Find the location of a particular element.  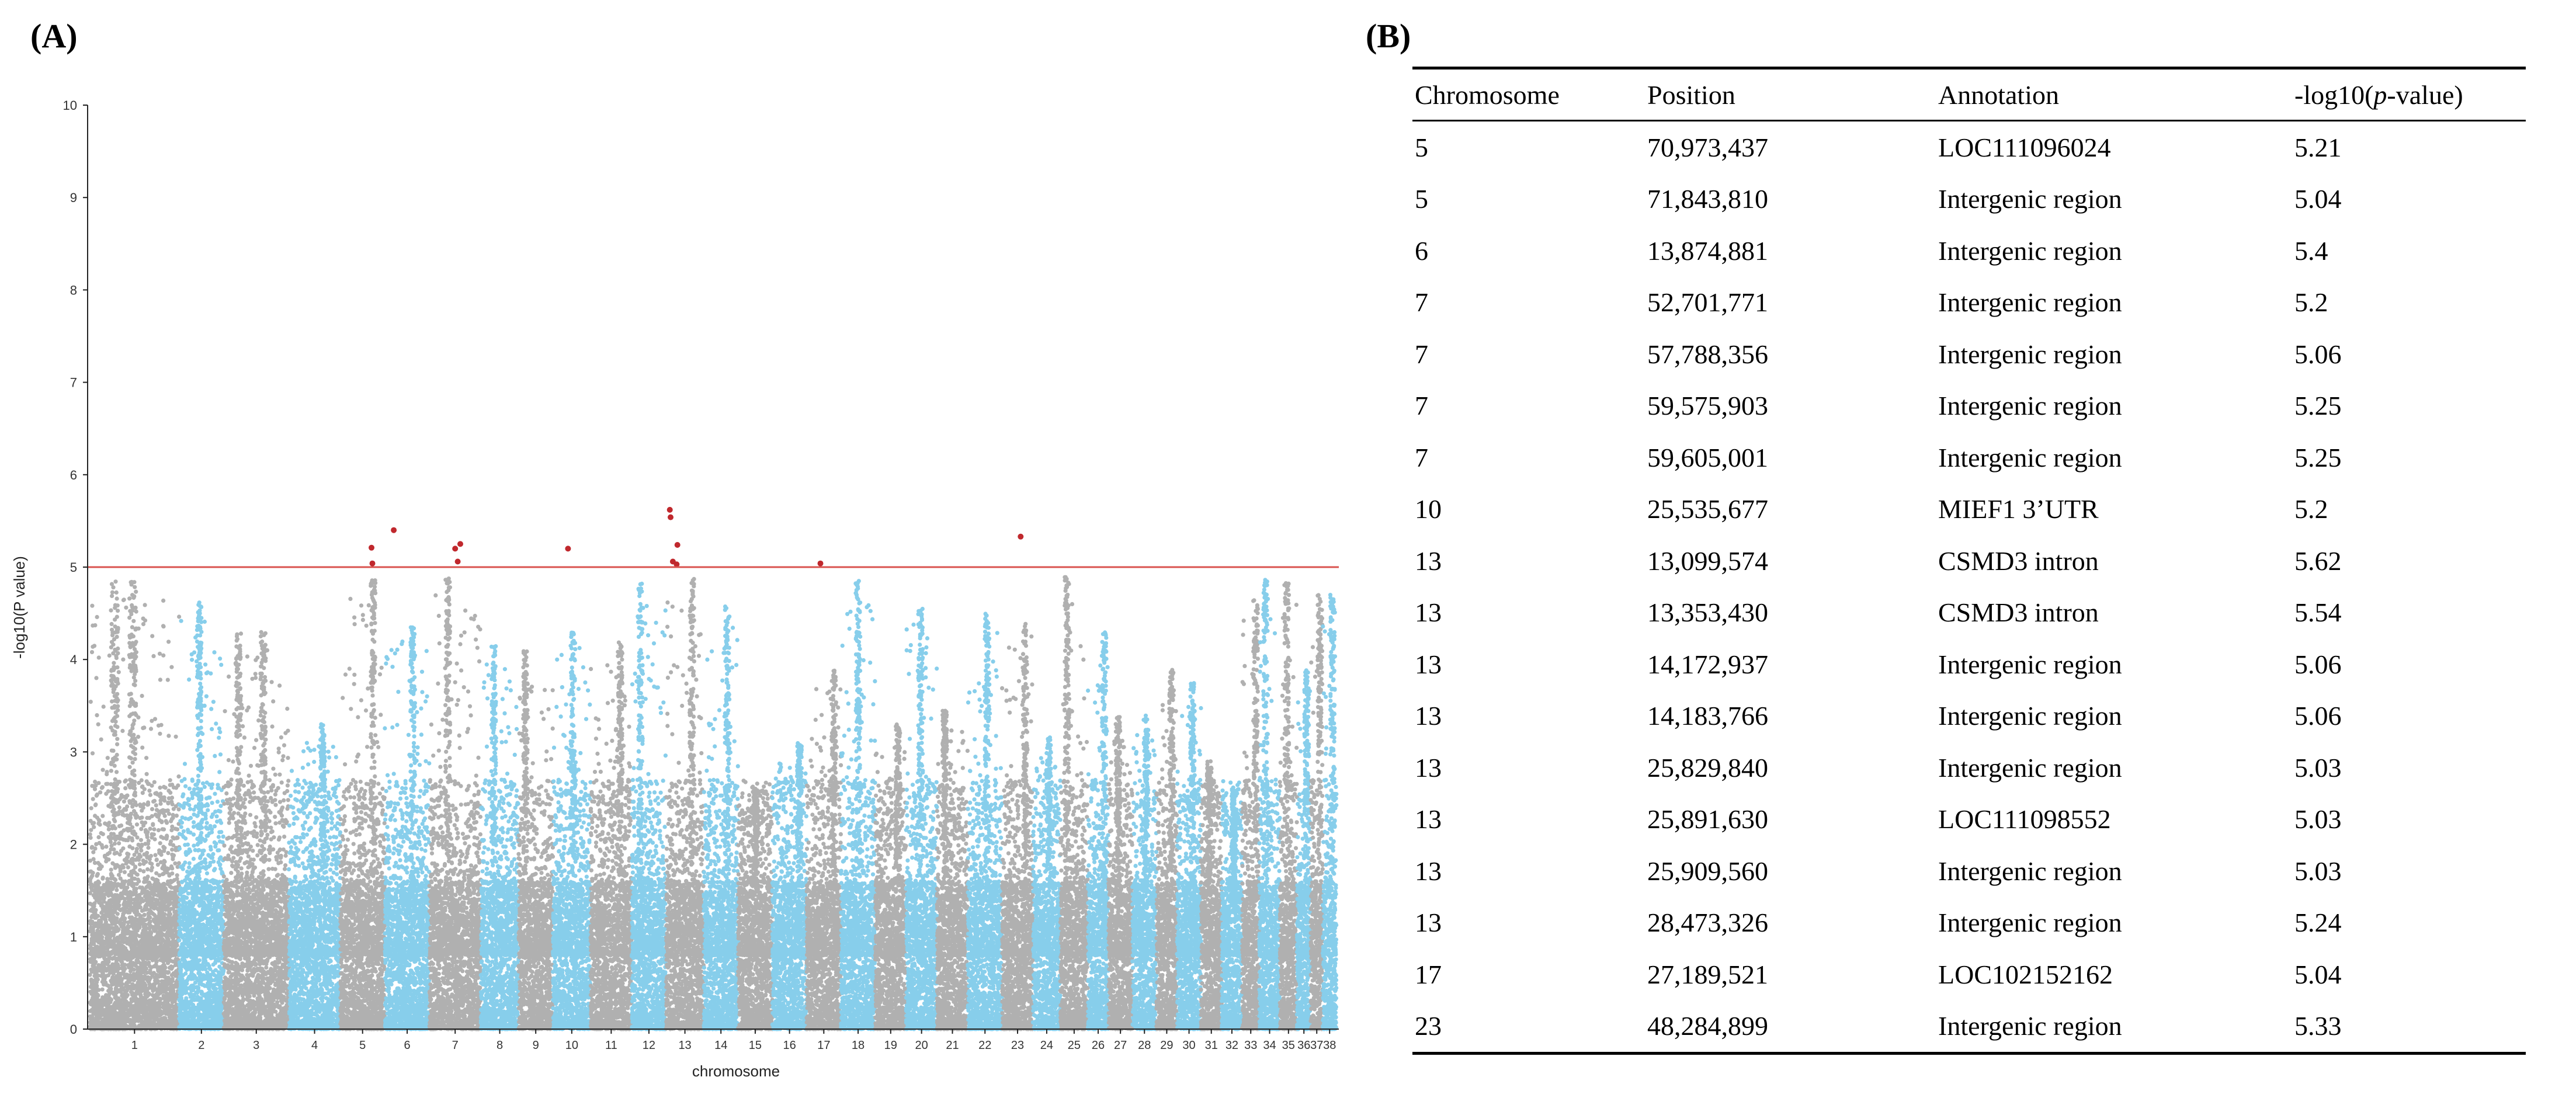

table-row: 13 14,172,937 Intergenic region 5.06 is located at coordinates (1969, 664).